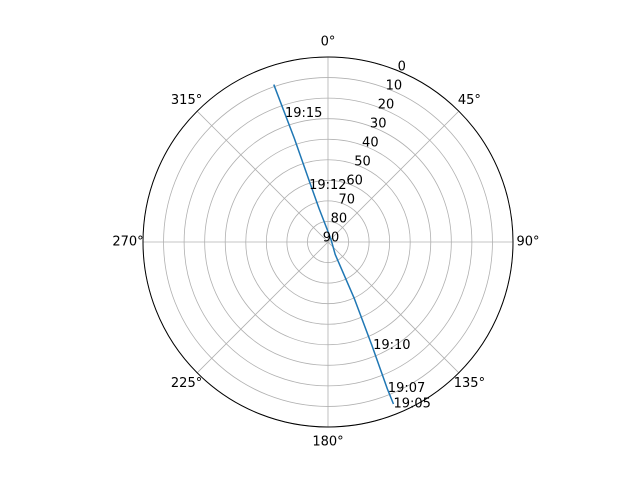 Image resolution: width=640 pixels, height=480 pixels. What do you see at coordinates (186, 383) in the screenshot?
I see `theta-tick-label: 225°` at bounding box center [186, 383].